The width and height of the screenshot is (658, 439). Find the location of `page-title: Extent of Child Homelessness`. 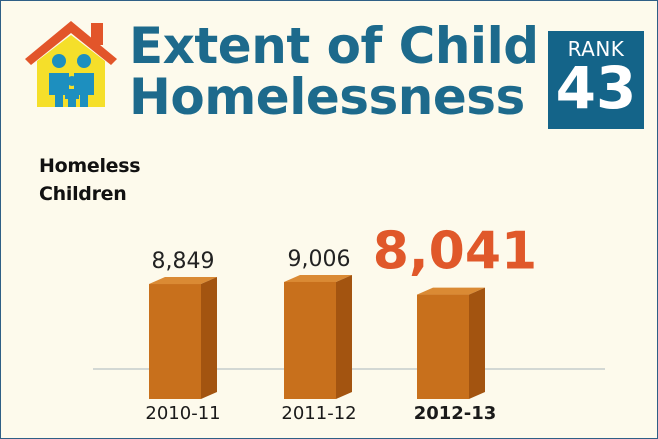

page-title: Extent of Child Homelessness is located at coordinates (334, 72).